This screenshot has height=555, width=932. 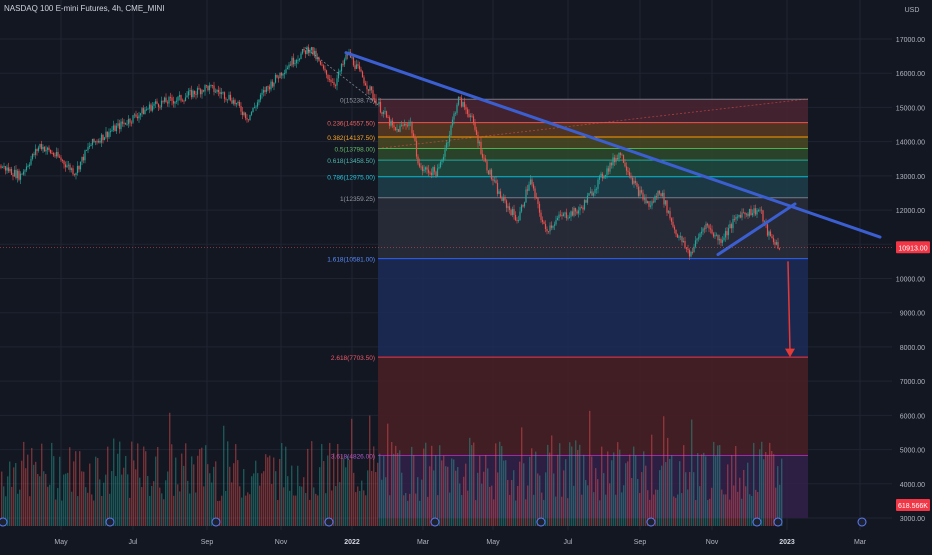 I want to click on fib-level-label: 0.786(12975.00), so click(x=351, y=178).